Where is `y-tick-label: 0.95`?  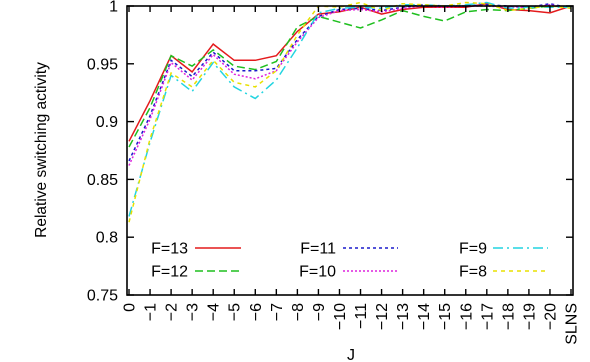 y-tick-label: 0.95 is located at coordinates (102, 64).